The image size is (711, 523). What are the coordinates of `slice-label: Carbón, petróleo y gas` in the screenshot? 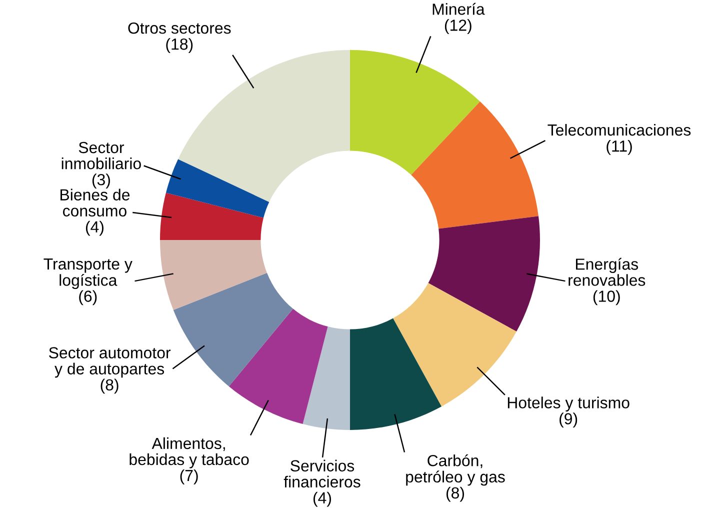 It's located at (455, 470).